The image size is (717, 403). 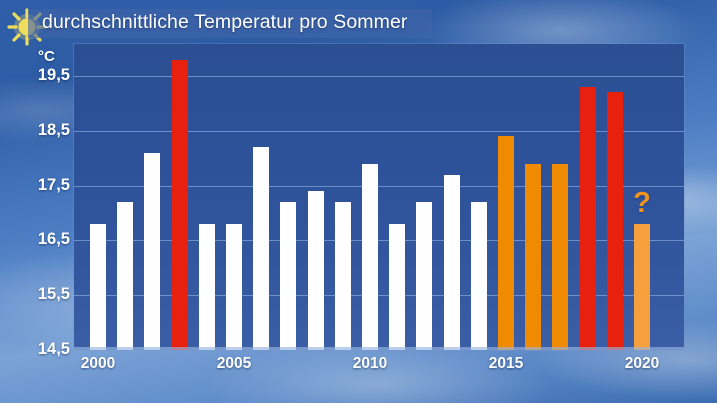 What do you see at coordinates (397, 286) in the screenshot?
I see `bar-2011` at bounding box center [397, 286].